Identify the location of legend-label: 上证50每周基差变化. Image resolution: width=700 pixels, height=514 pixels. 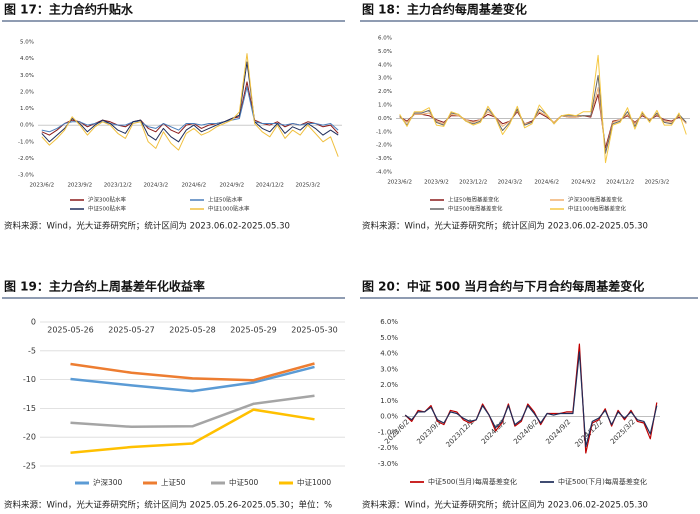
(473, 200).